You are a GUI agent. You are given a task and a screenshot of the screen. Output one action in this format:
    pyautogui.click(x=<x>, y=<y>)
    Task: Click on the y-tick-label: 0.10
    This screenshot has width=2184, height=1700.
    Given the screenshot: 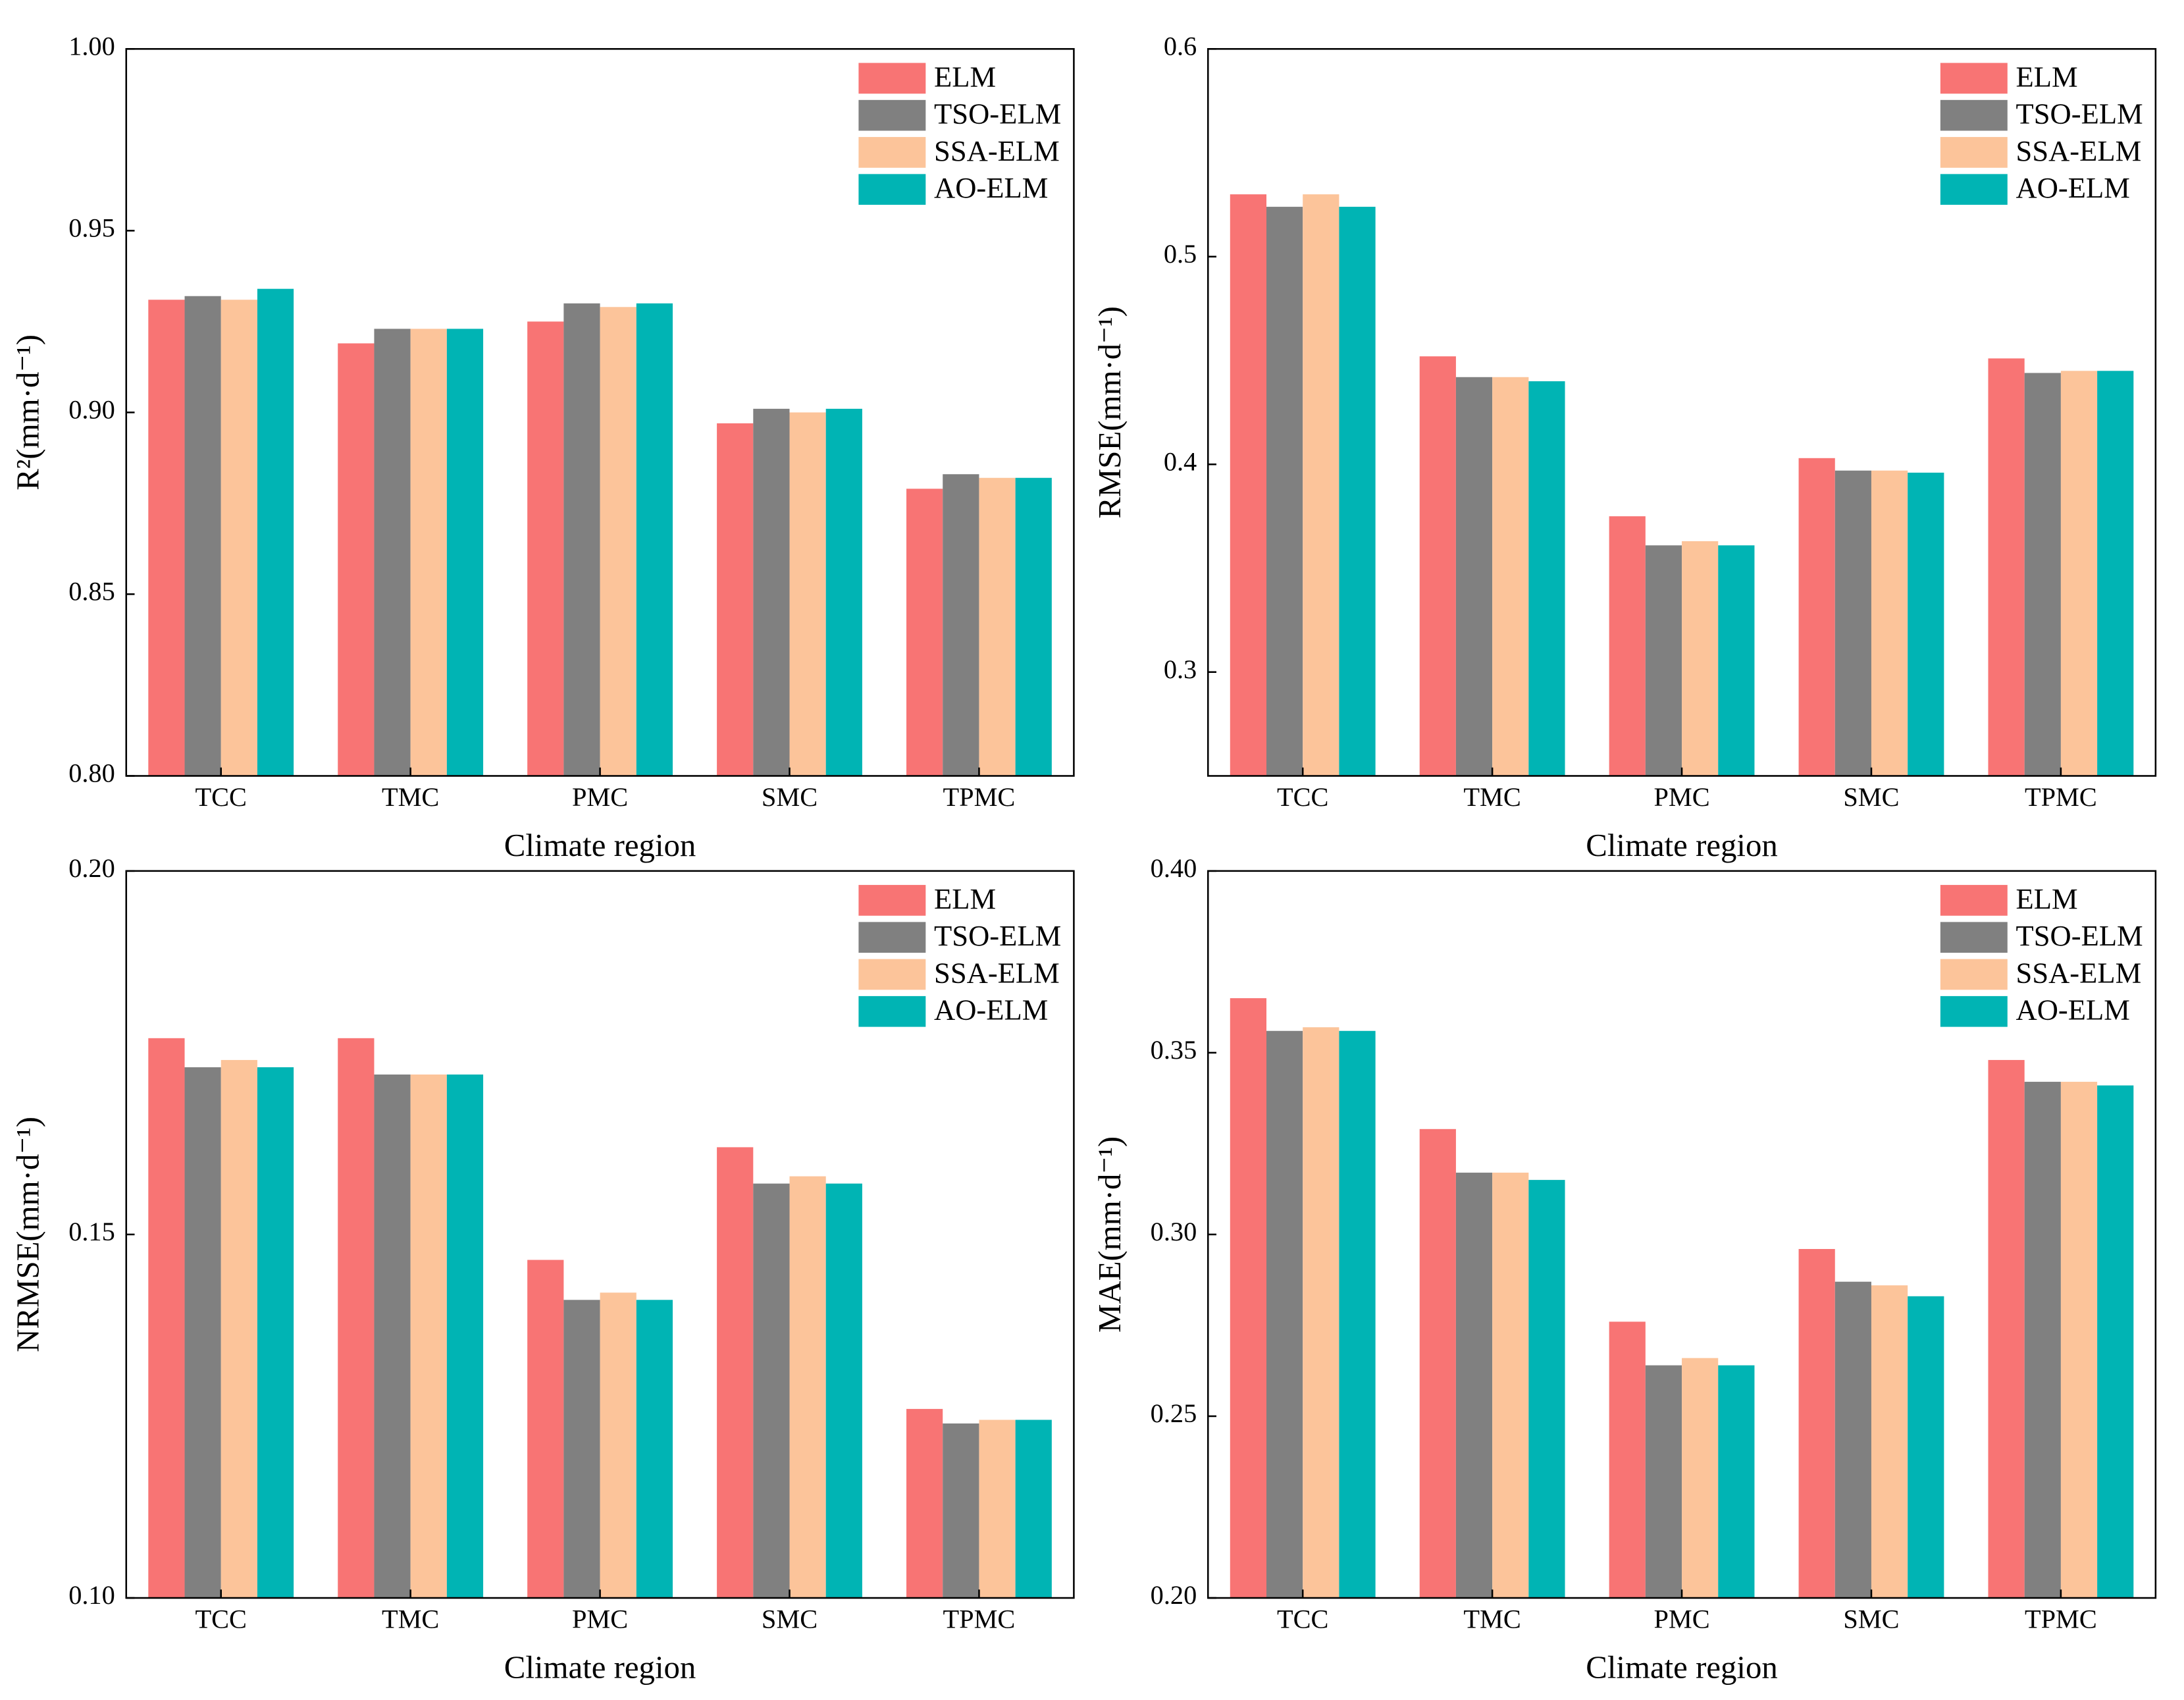 What is the action you would take?
    pyautogui.click(x=91, y=1595)
    